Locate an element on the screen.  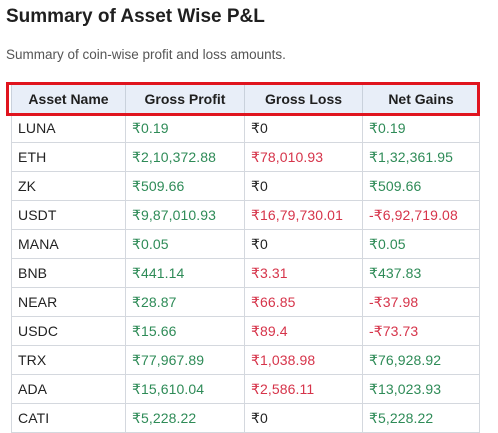
gross-profit-cell: ₹0.19 is located at coordinates (185, 128).